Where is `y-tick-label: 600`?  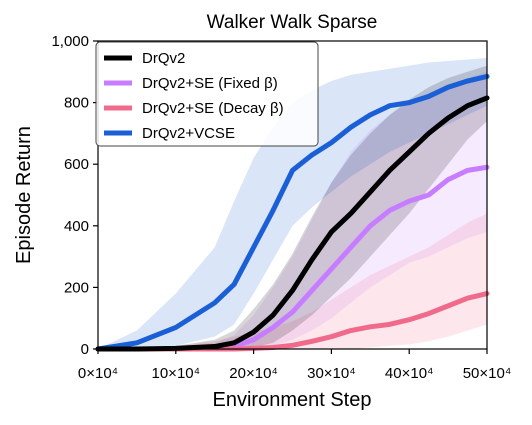
y-tick-label: 600 is located at coordinates (76, 164).